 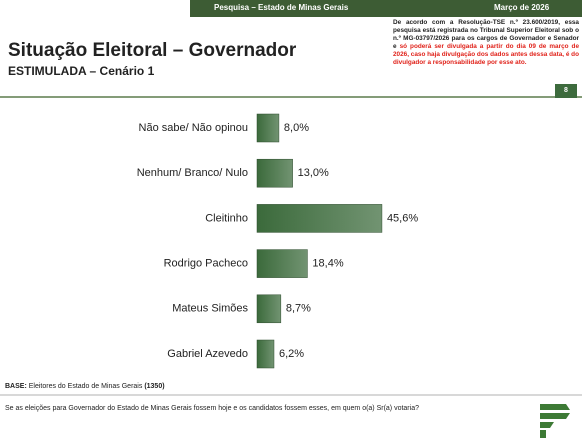 I want to click on page-number: 8, so click(x=566, y=91).